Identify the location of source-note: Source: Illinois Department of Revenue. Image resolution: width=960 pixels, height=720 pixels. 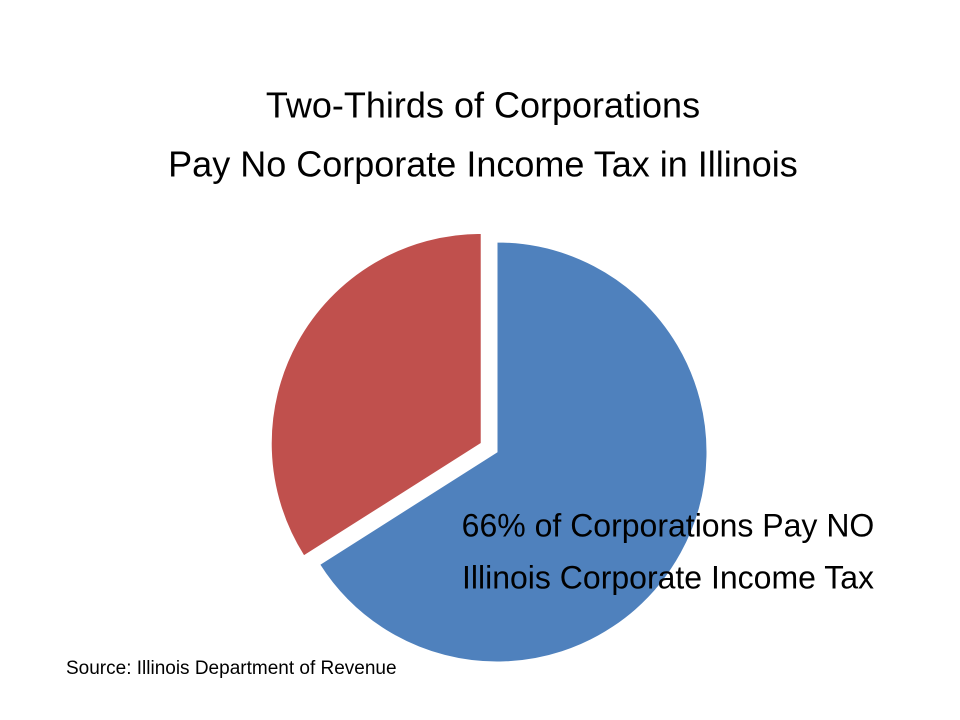
(231, 668).